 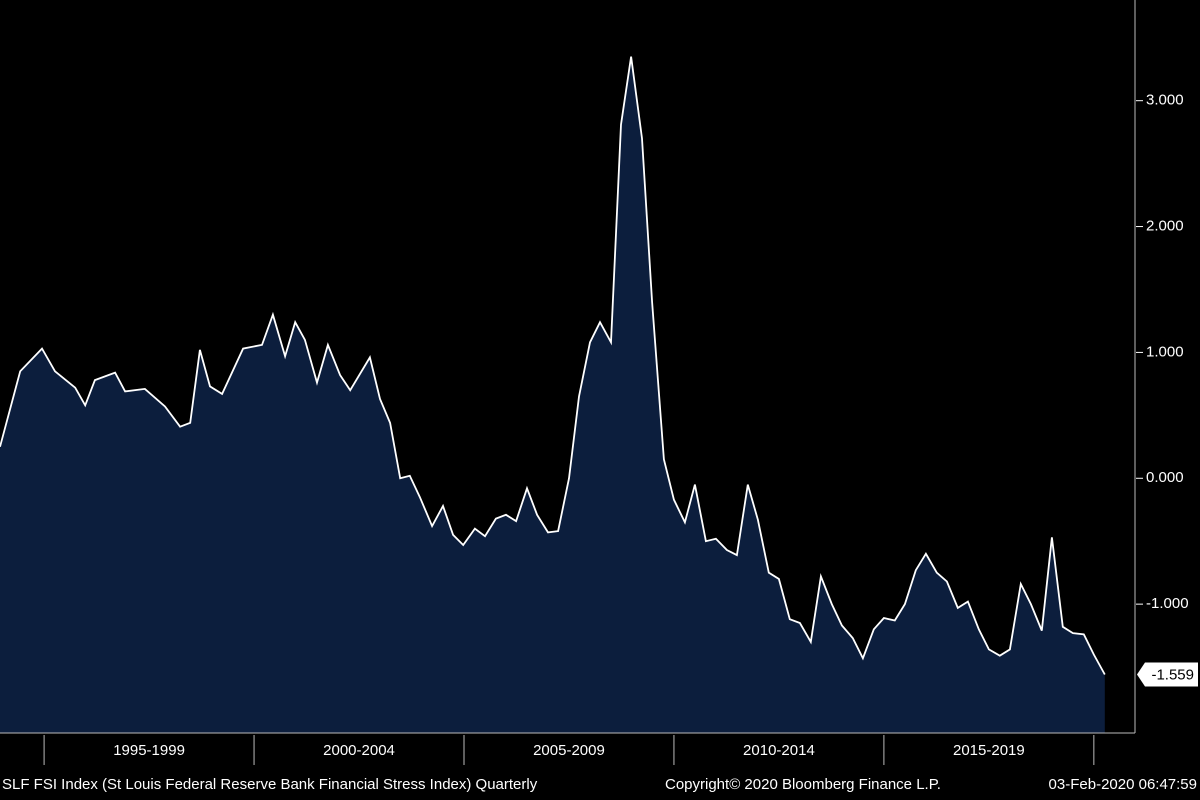 I want to click on y-tick-label: -1.000, so click(x=1167, y=603).